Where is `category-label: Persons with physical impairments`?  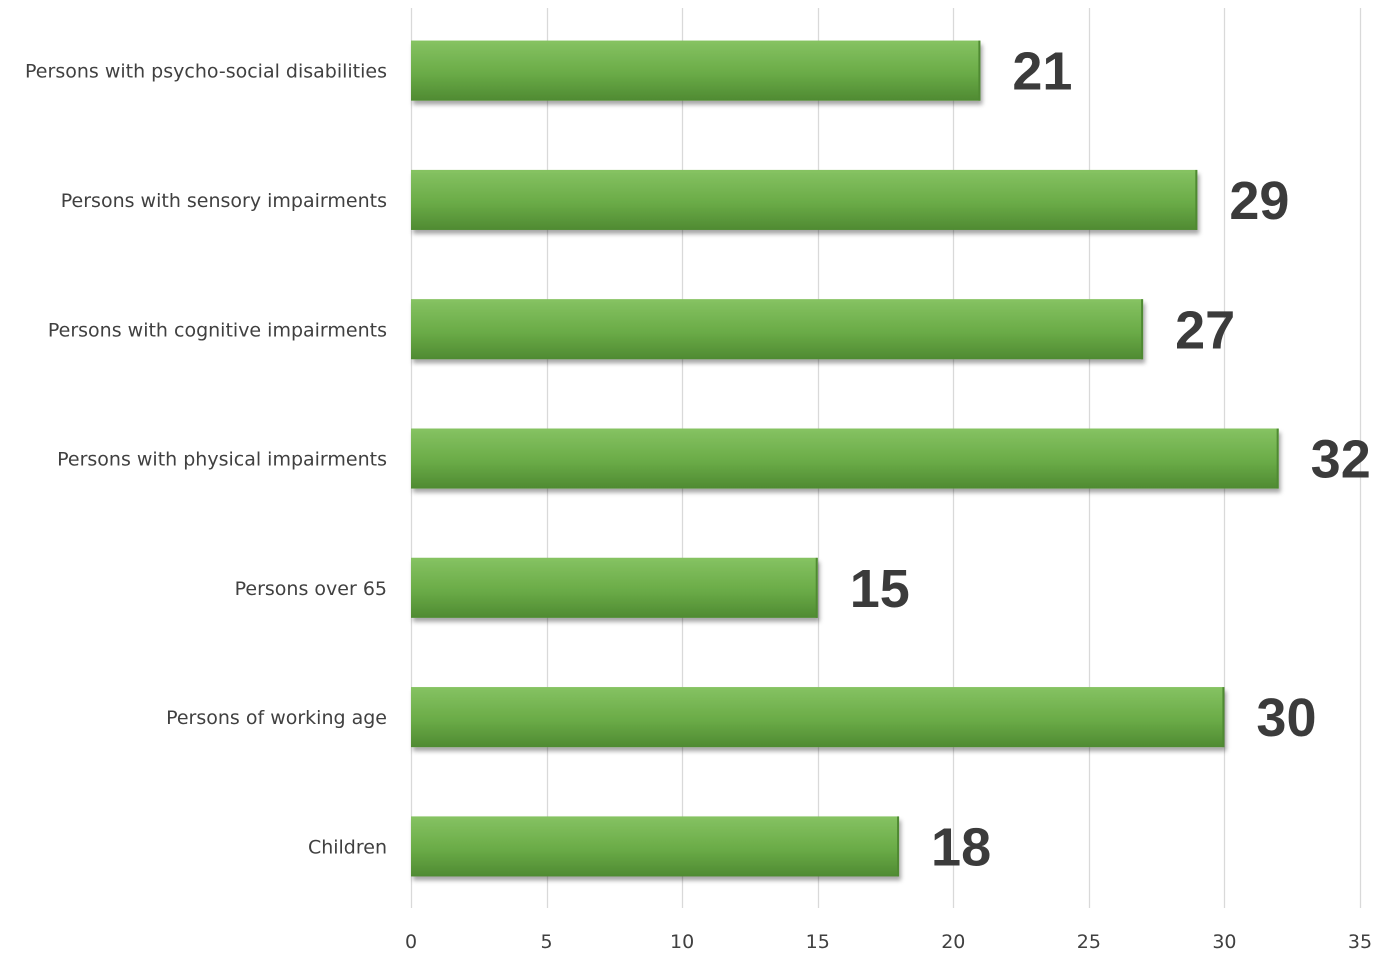 category-label: Persons with physical impairments is located at coordinates (222, 460).